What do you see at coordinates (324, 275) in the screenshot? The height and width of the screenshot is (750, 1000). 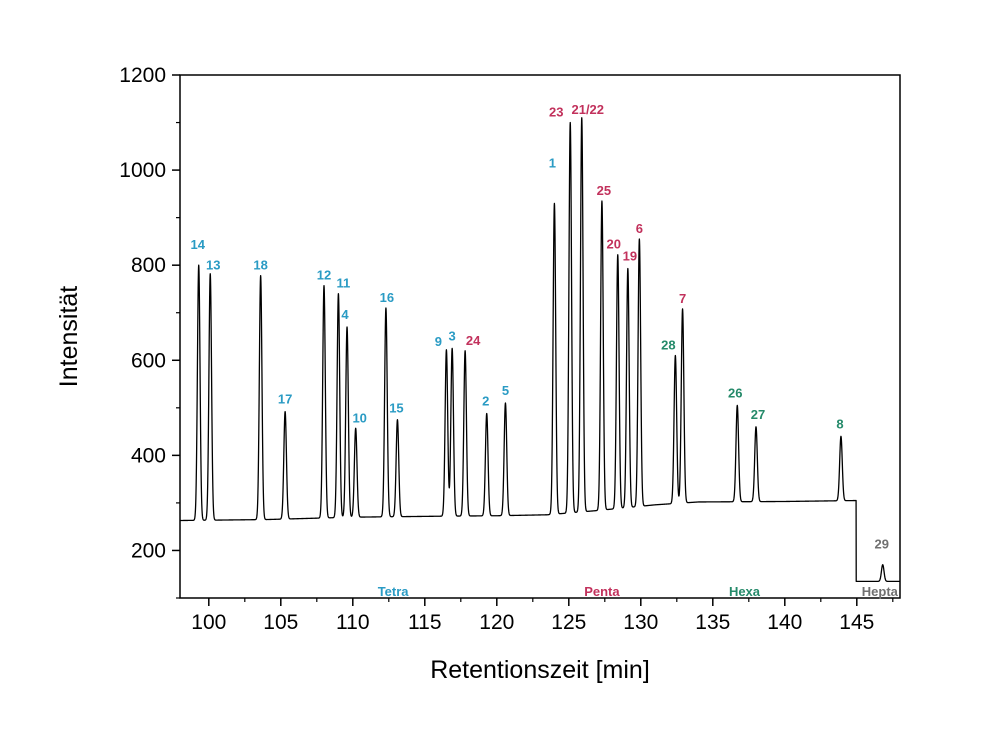 I see `peak-label: 12` at bounding box center [324, 275].